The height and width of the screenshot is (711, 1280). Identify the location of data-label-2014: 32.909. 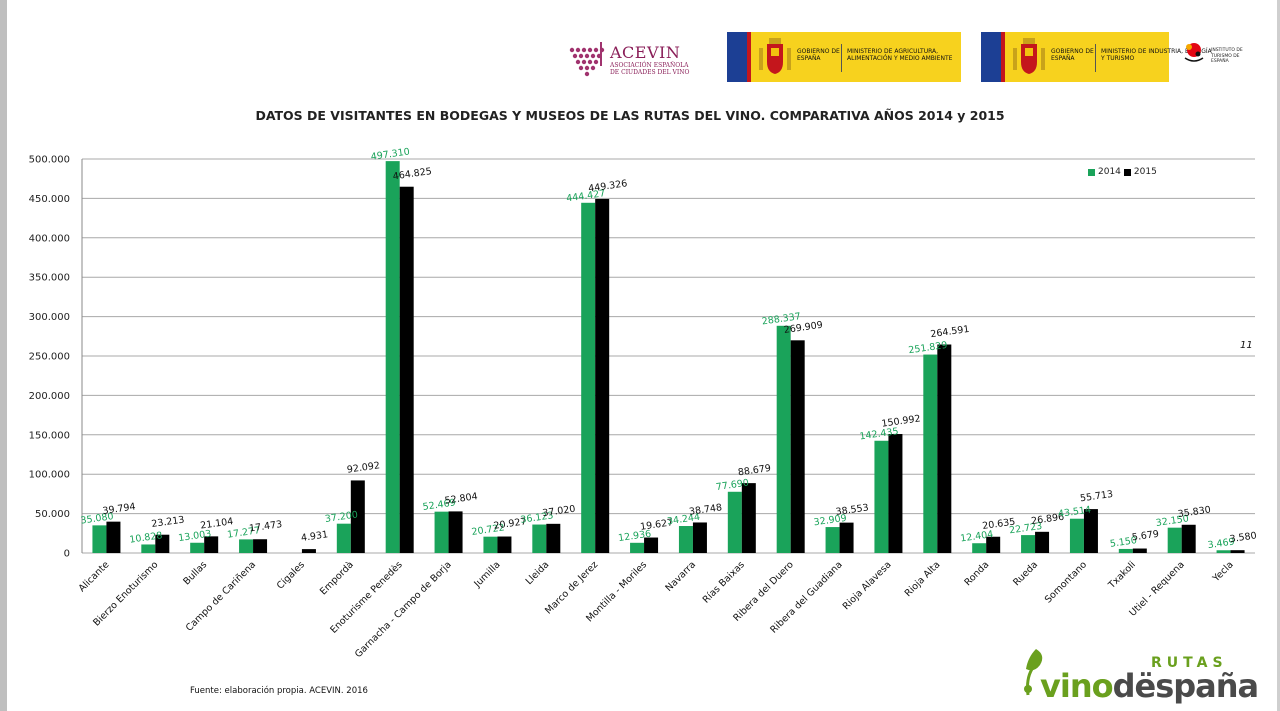
(830, 521).